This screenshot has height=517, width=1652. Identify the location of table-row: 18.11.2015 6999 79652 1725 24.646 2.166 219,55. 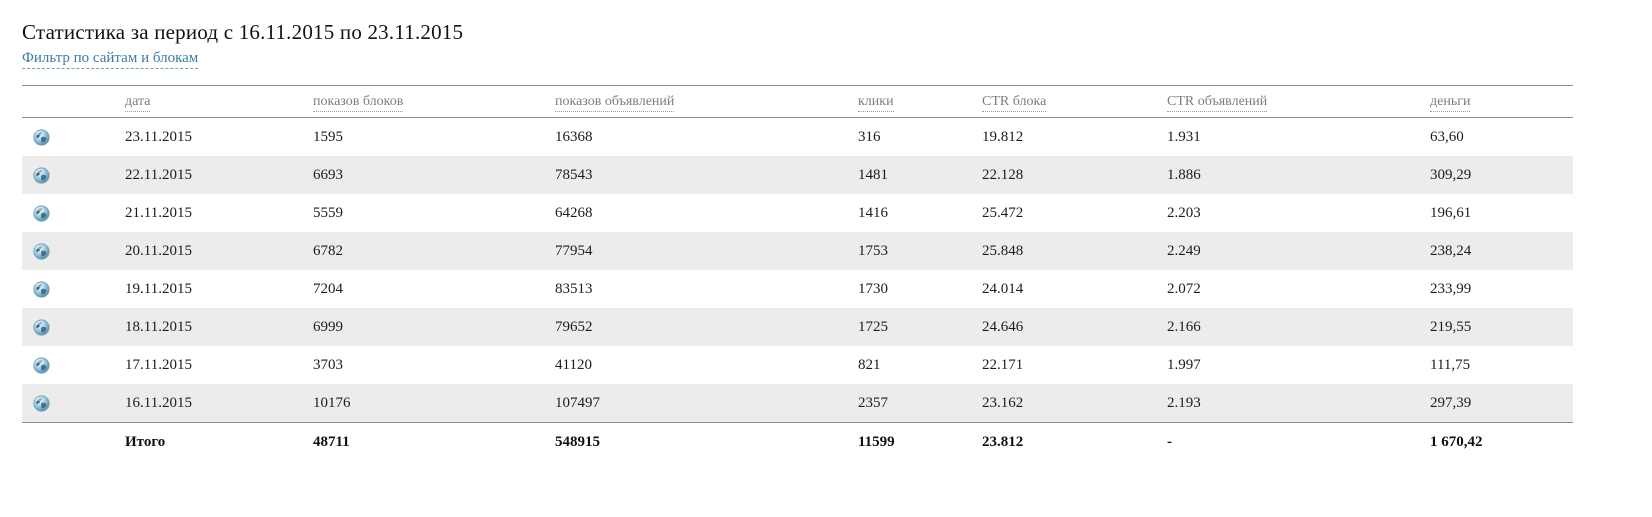
(797, 327).